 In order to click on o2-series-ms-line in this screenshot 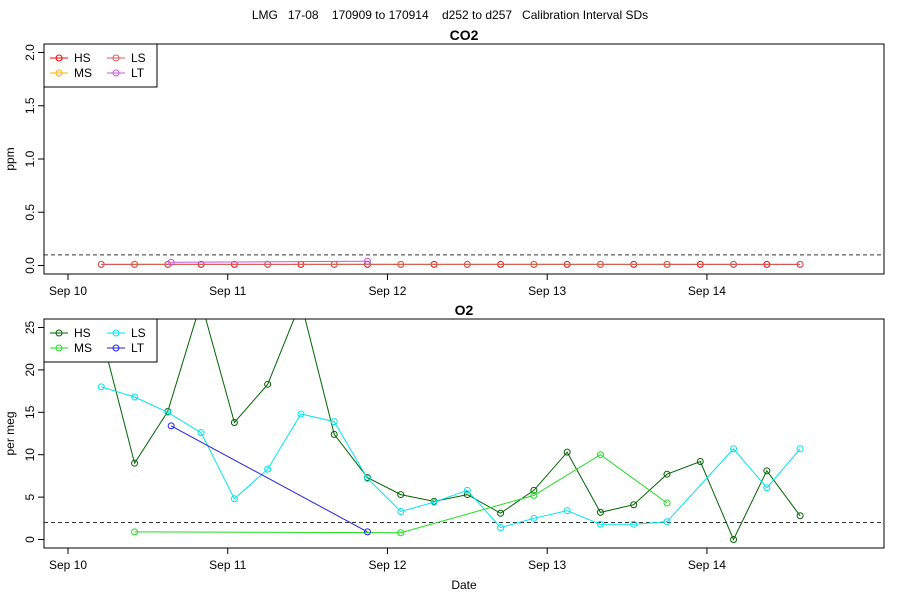, I will do `click(401, 494)`.